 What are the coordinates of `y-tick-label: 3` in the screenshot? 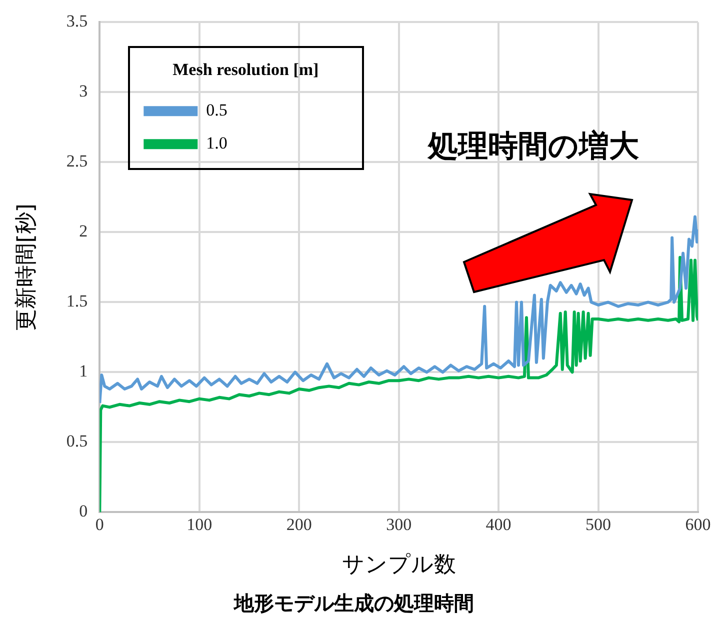 It's located at (83, 91).